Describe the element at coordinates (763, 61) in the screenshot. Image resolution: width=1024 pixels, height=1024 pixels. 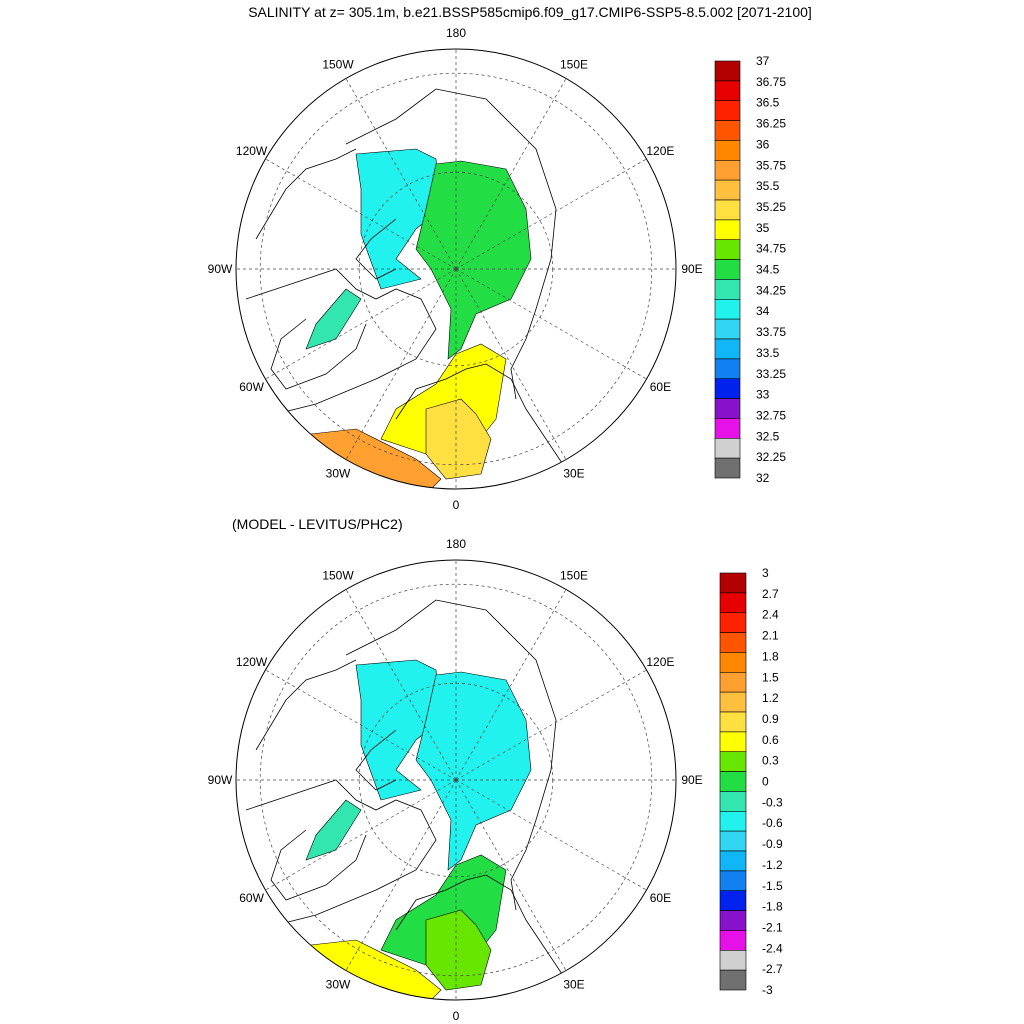
I see `colorbar-tick-label: 37` at that location.